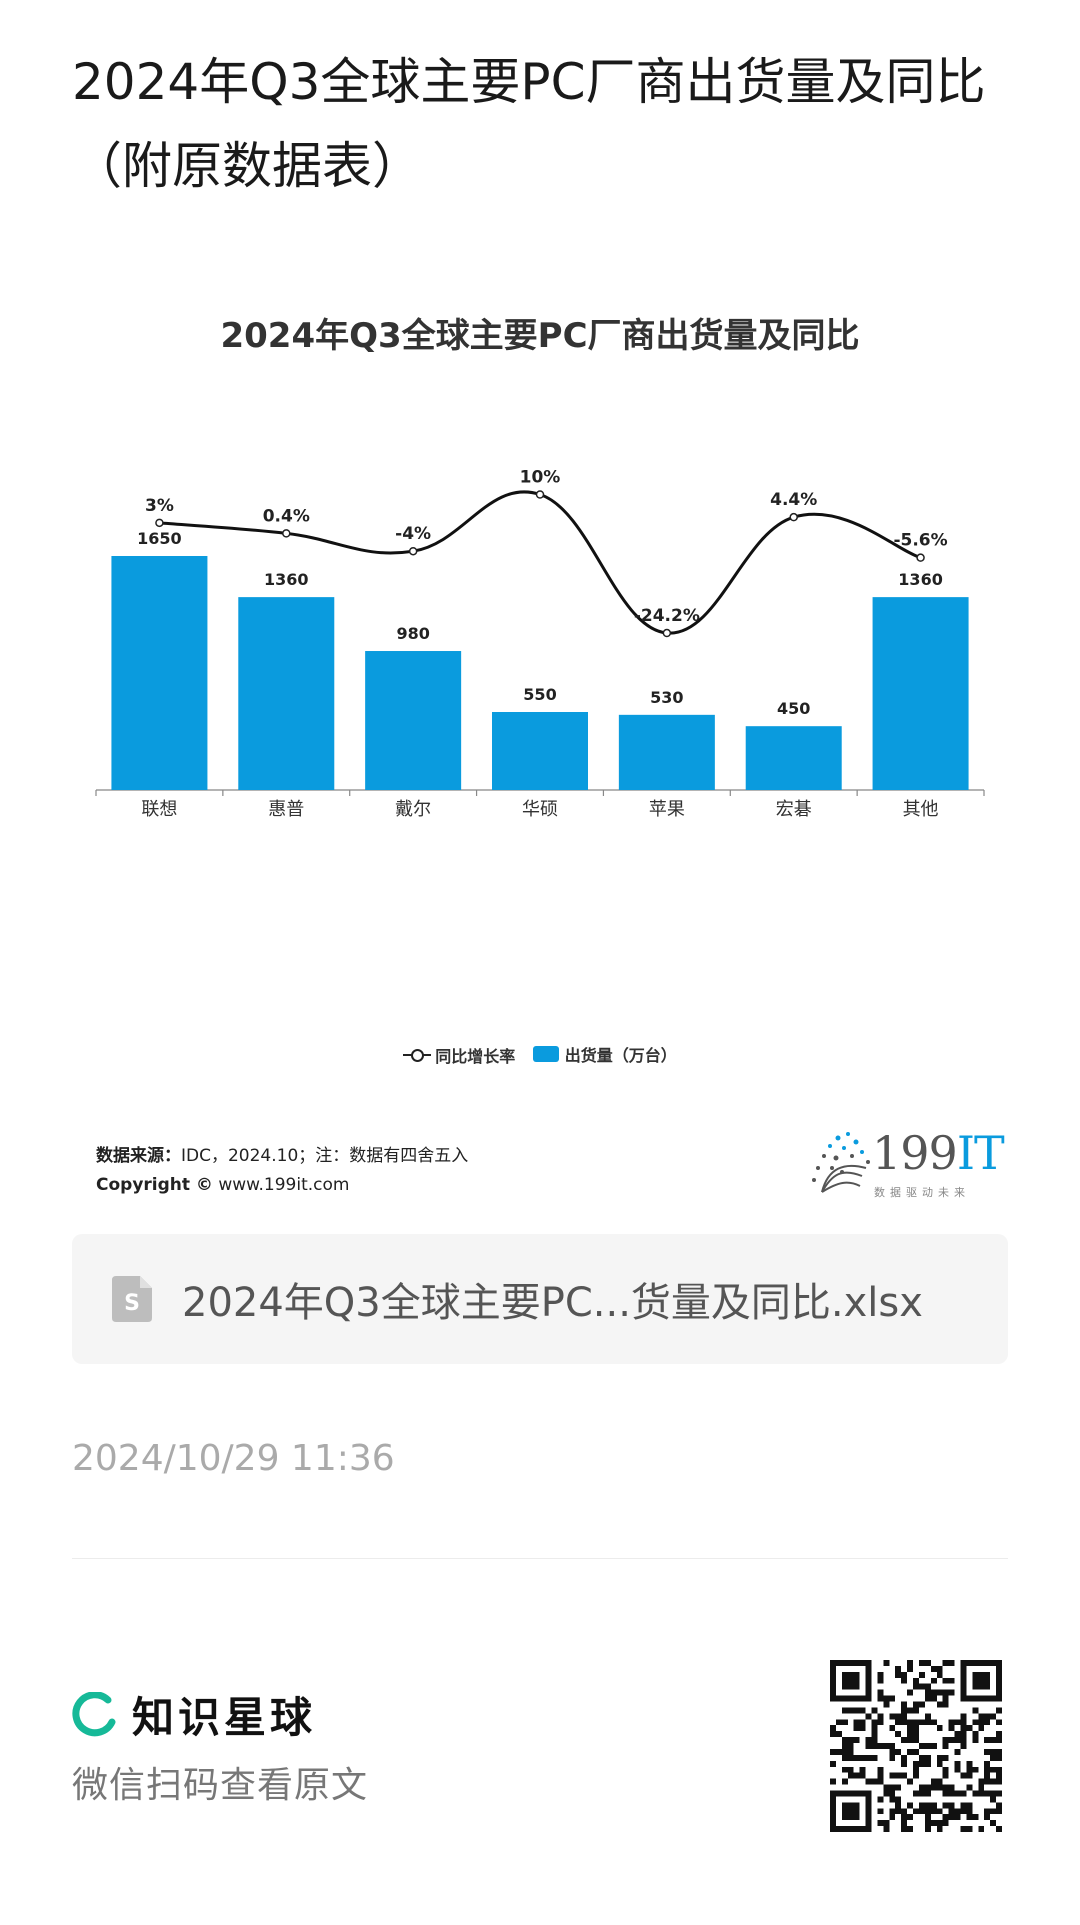 This screenshot has width=1080, height=1925. What do you see at coordinates (159, 506) in the screenshot?
I see `growth-value-label: 3%` at bounding box center [159, 506].